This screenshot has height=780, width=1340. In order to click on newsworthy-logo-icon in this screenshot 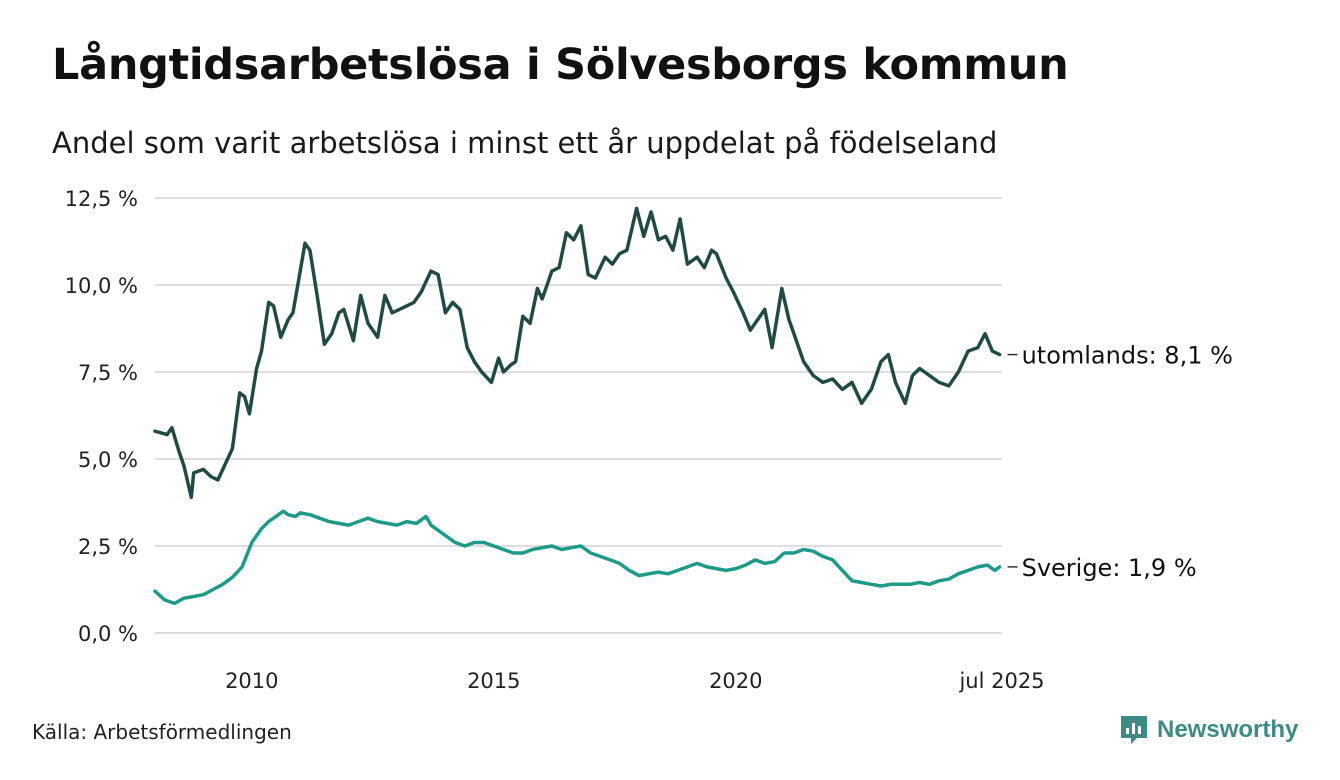, I will do `click(1134, 730)`.